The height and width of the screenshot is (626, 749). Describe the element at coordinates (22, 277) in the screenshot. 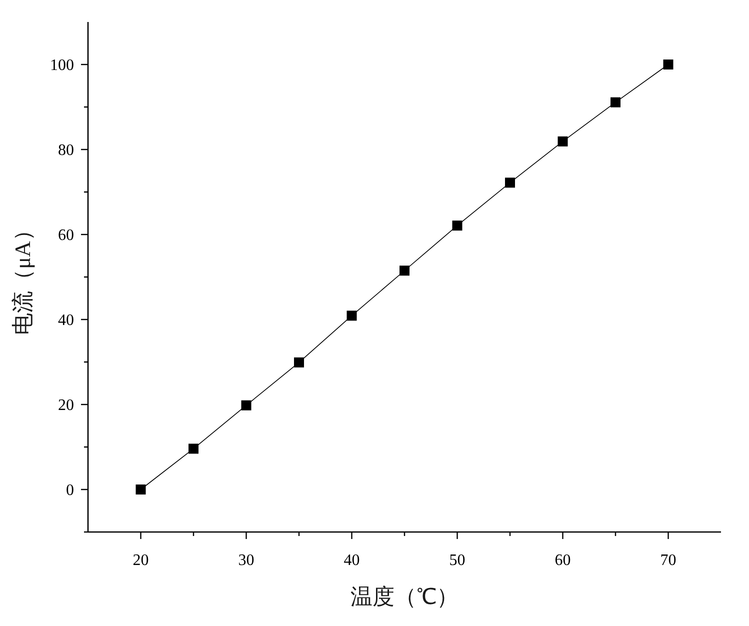

I see `y-axis-title: 电流（μA）` at that location.